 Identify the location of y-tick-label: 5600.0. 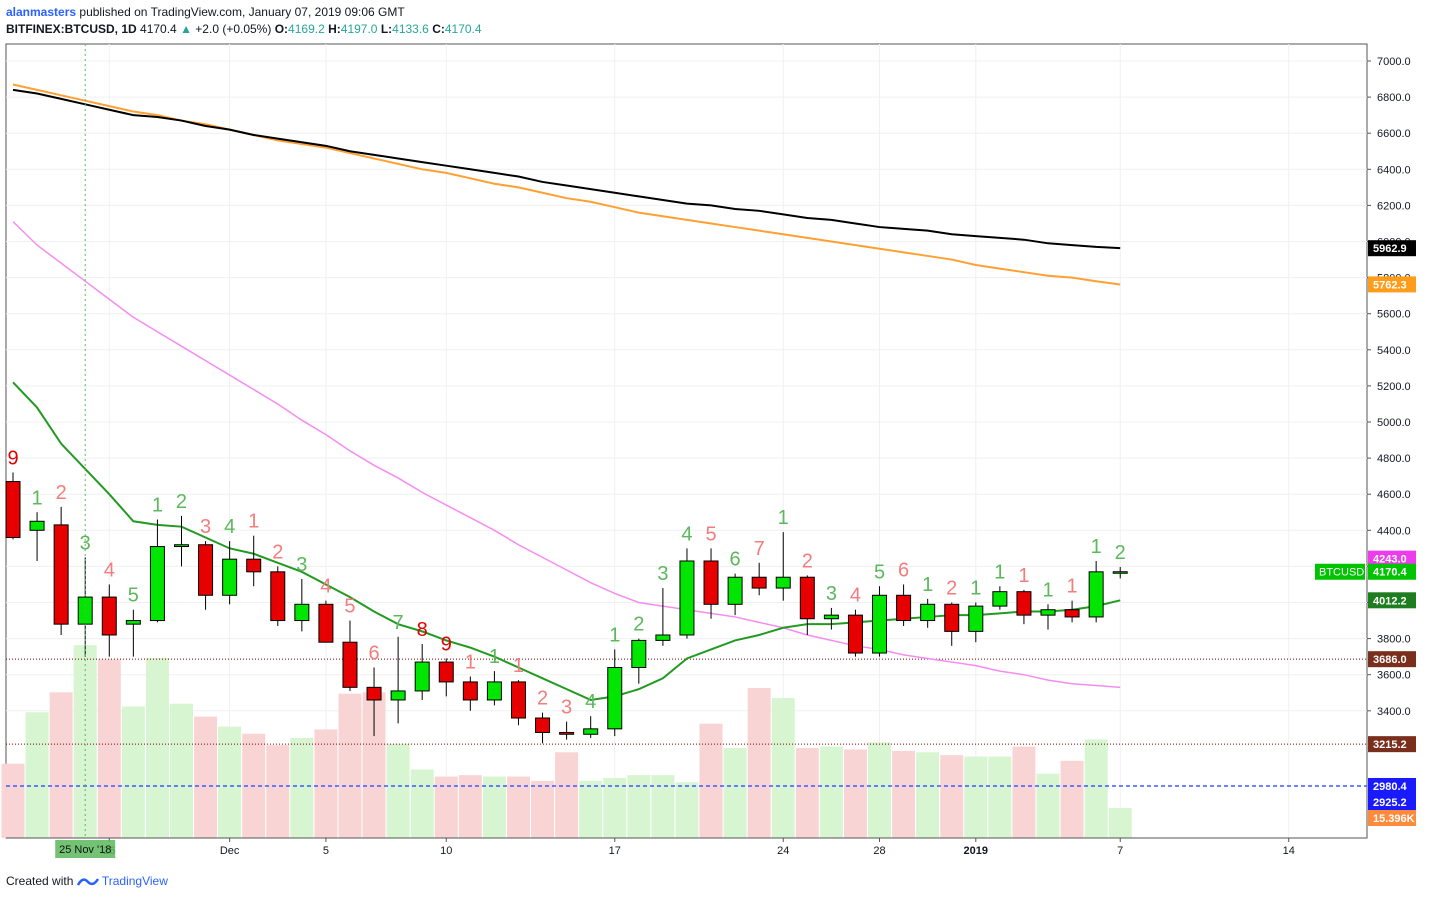
(1394, 315).